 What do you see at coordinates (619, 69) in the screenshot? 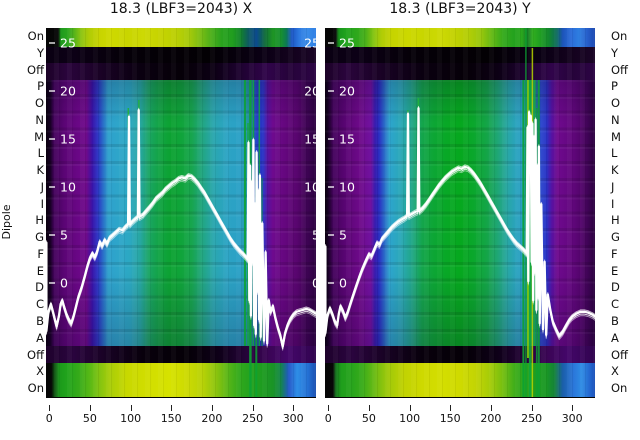
I see `row-label-right: Off` at bounding box center [619, 69].